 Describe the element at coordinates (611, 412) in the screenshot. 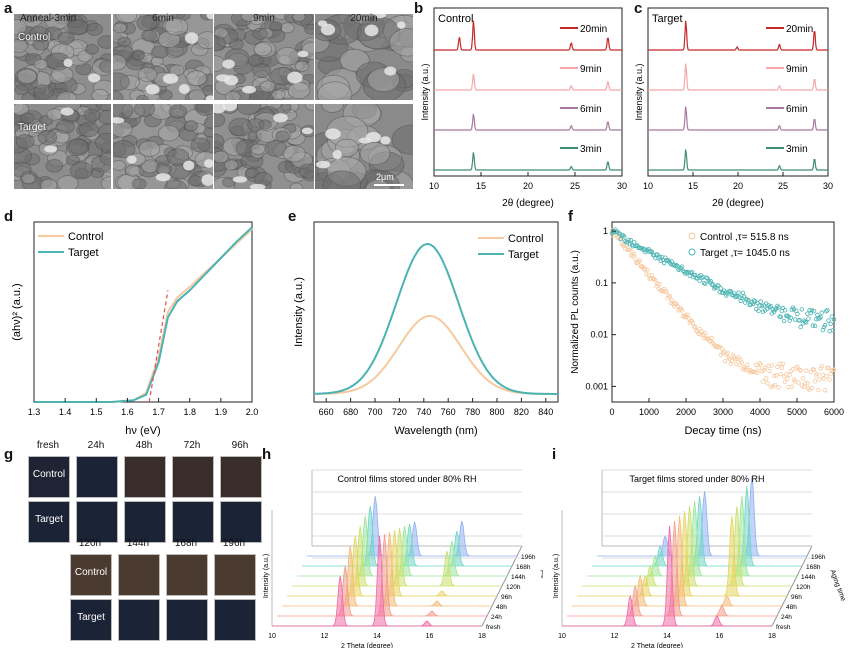

I see `x-tick-label: 0` at that location.